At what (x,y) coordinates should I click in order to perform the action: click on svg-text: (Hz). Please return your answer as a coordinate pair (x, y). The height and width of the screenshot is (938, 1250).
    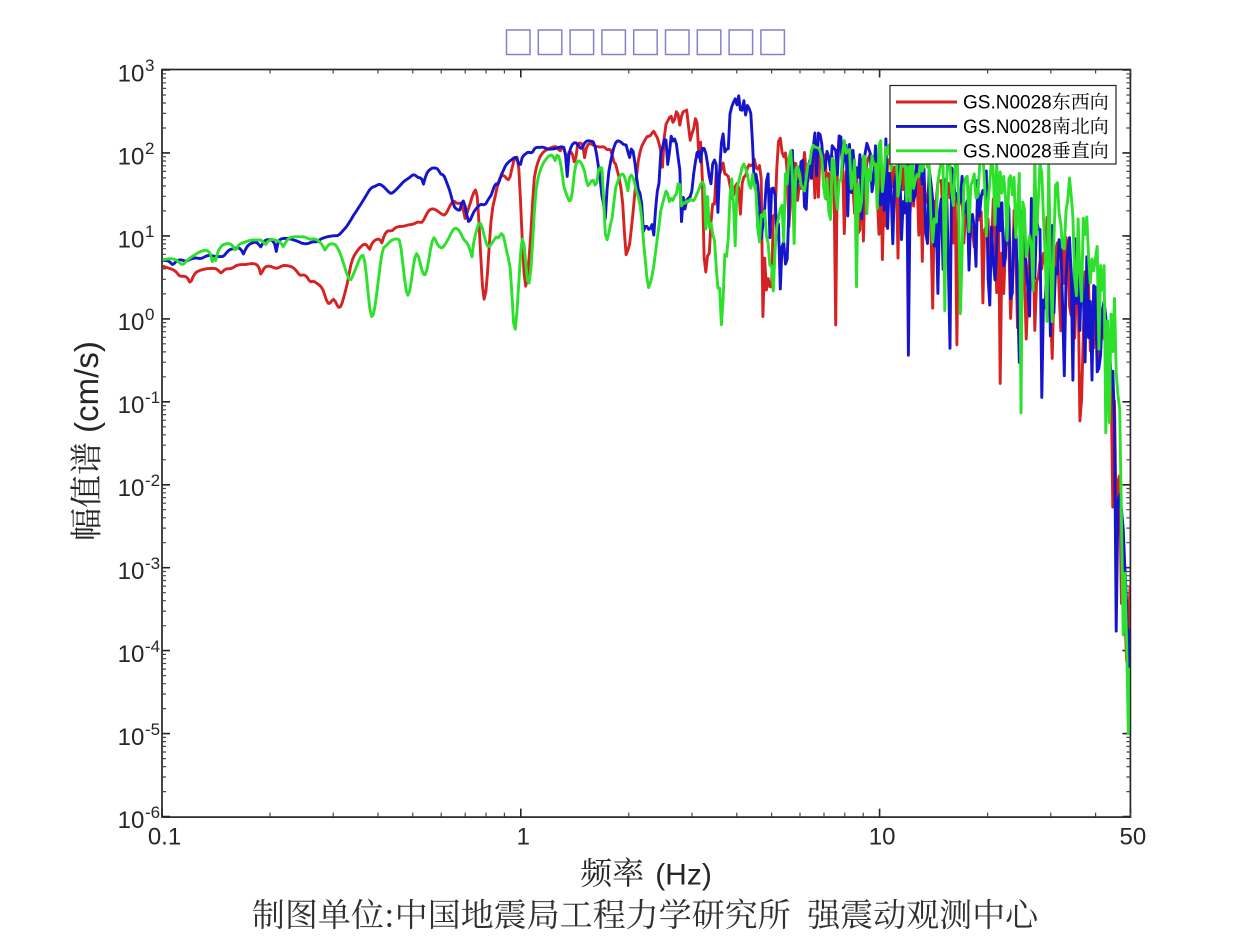
    Looking at the image, I should click on (683, 874).